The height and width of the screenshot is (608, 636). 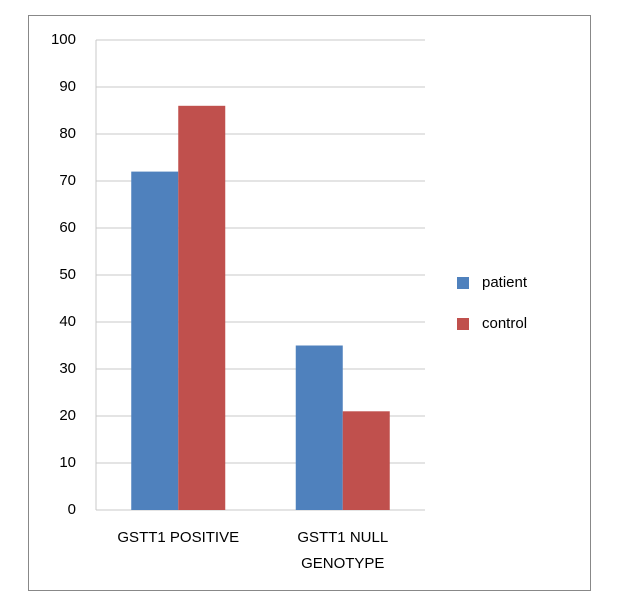 What do you see at coordinates (67, 227) in the screenshot?
I see `y-tick-label: 60` at bounding box center [67, 227].